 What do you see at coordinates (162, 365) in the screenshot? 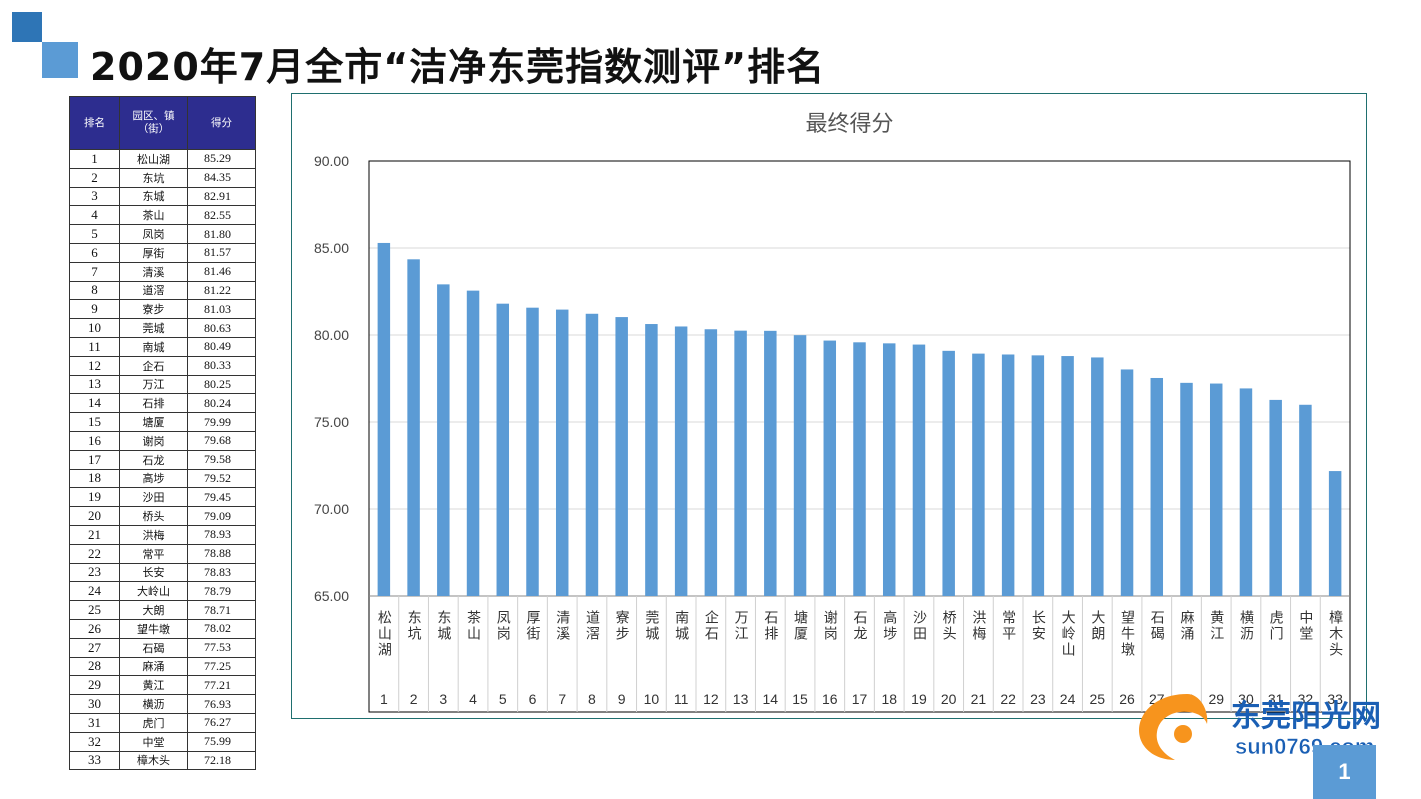
I see `table-row: 12 企石 80.33` at bounding box center [162, 365].